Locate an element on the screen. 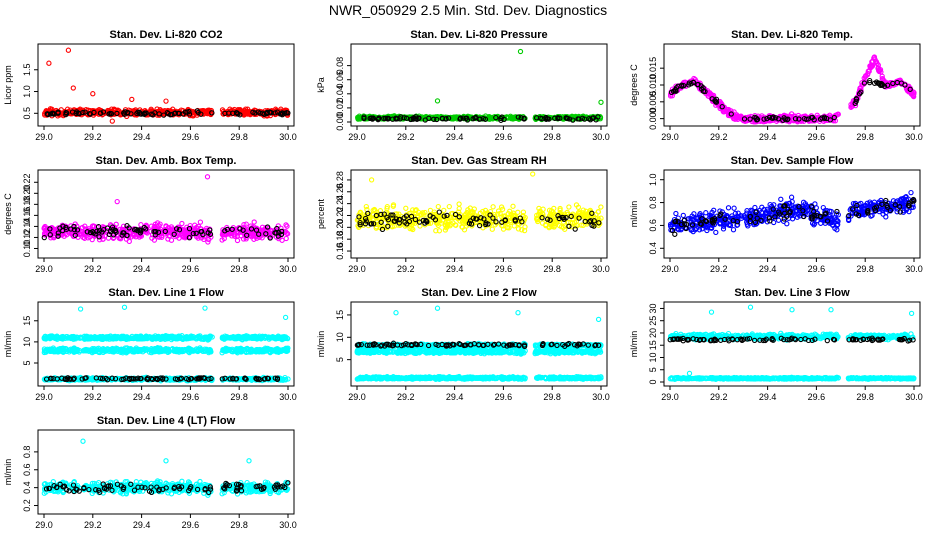  plot-frame is located at coordinates (166, 85).